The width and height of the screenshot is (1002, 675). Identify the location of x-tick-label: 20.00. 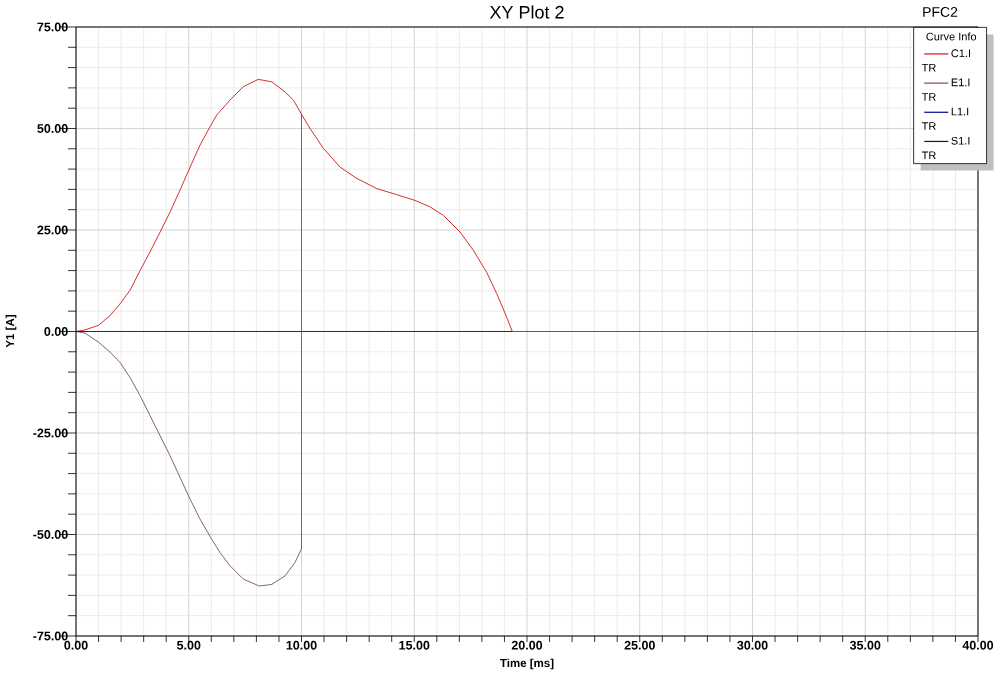
(527, 645).